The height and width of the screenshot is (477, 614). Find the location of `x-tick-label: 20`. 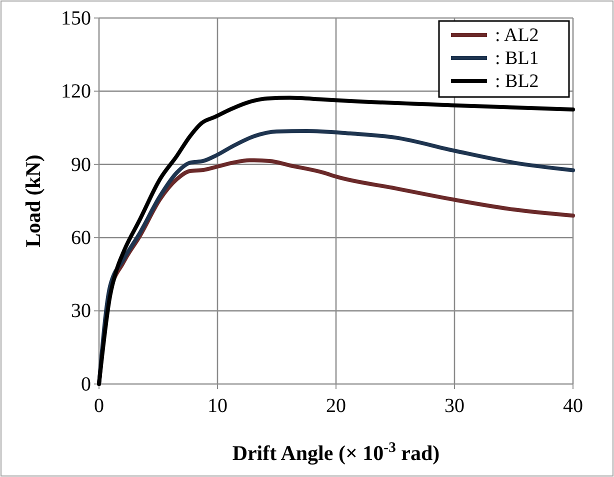

x-tick-label: 20 is located at coordinates (336, 406).